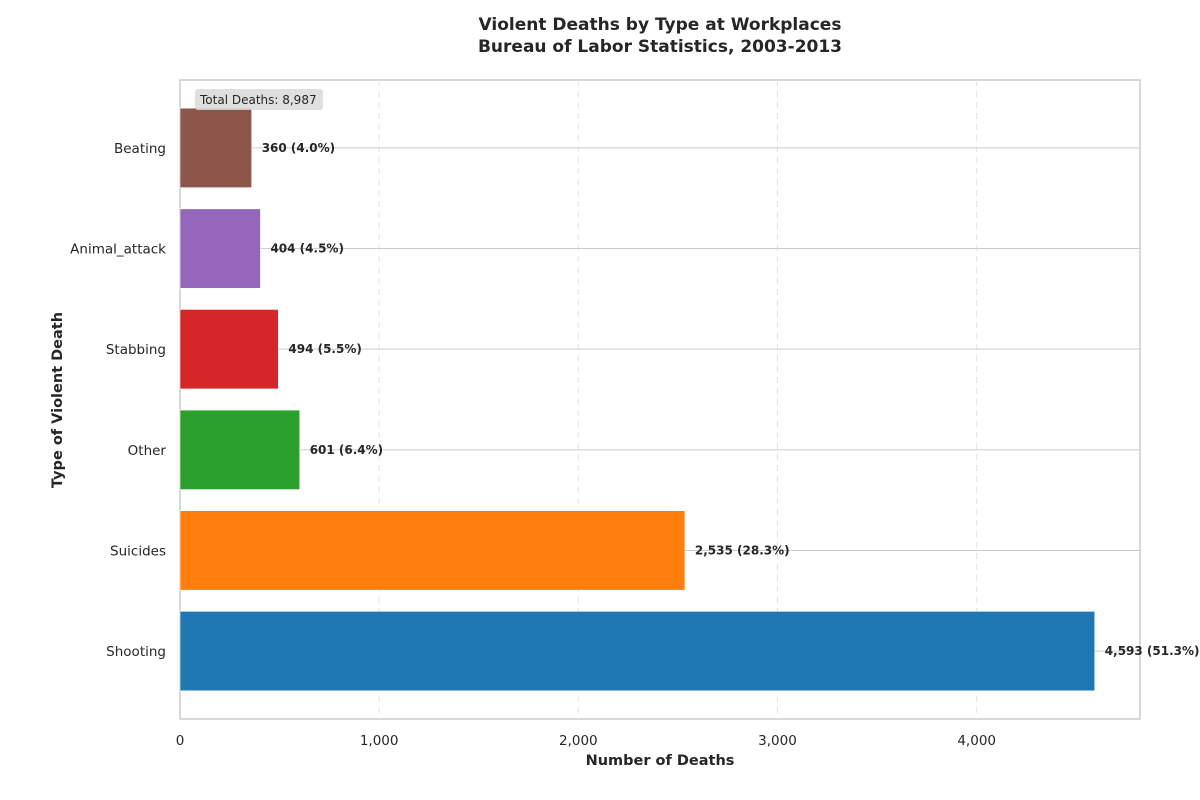  Describe the element at coordinates (136, 350) in the screenshot. I see `y-tick-label: Stabbing` at that location.